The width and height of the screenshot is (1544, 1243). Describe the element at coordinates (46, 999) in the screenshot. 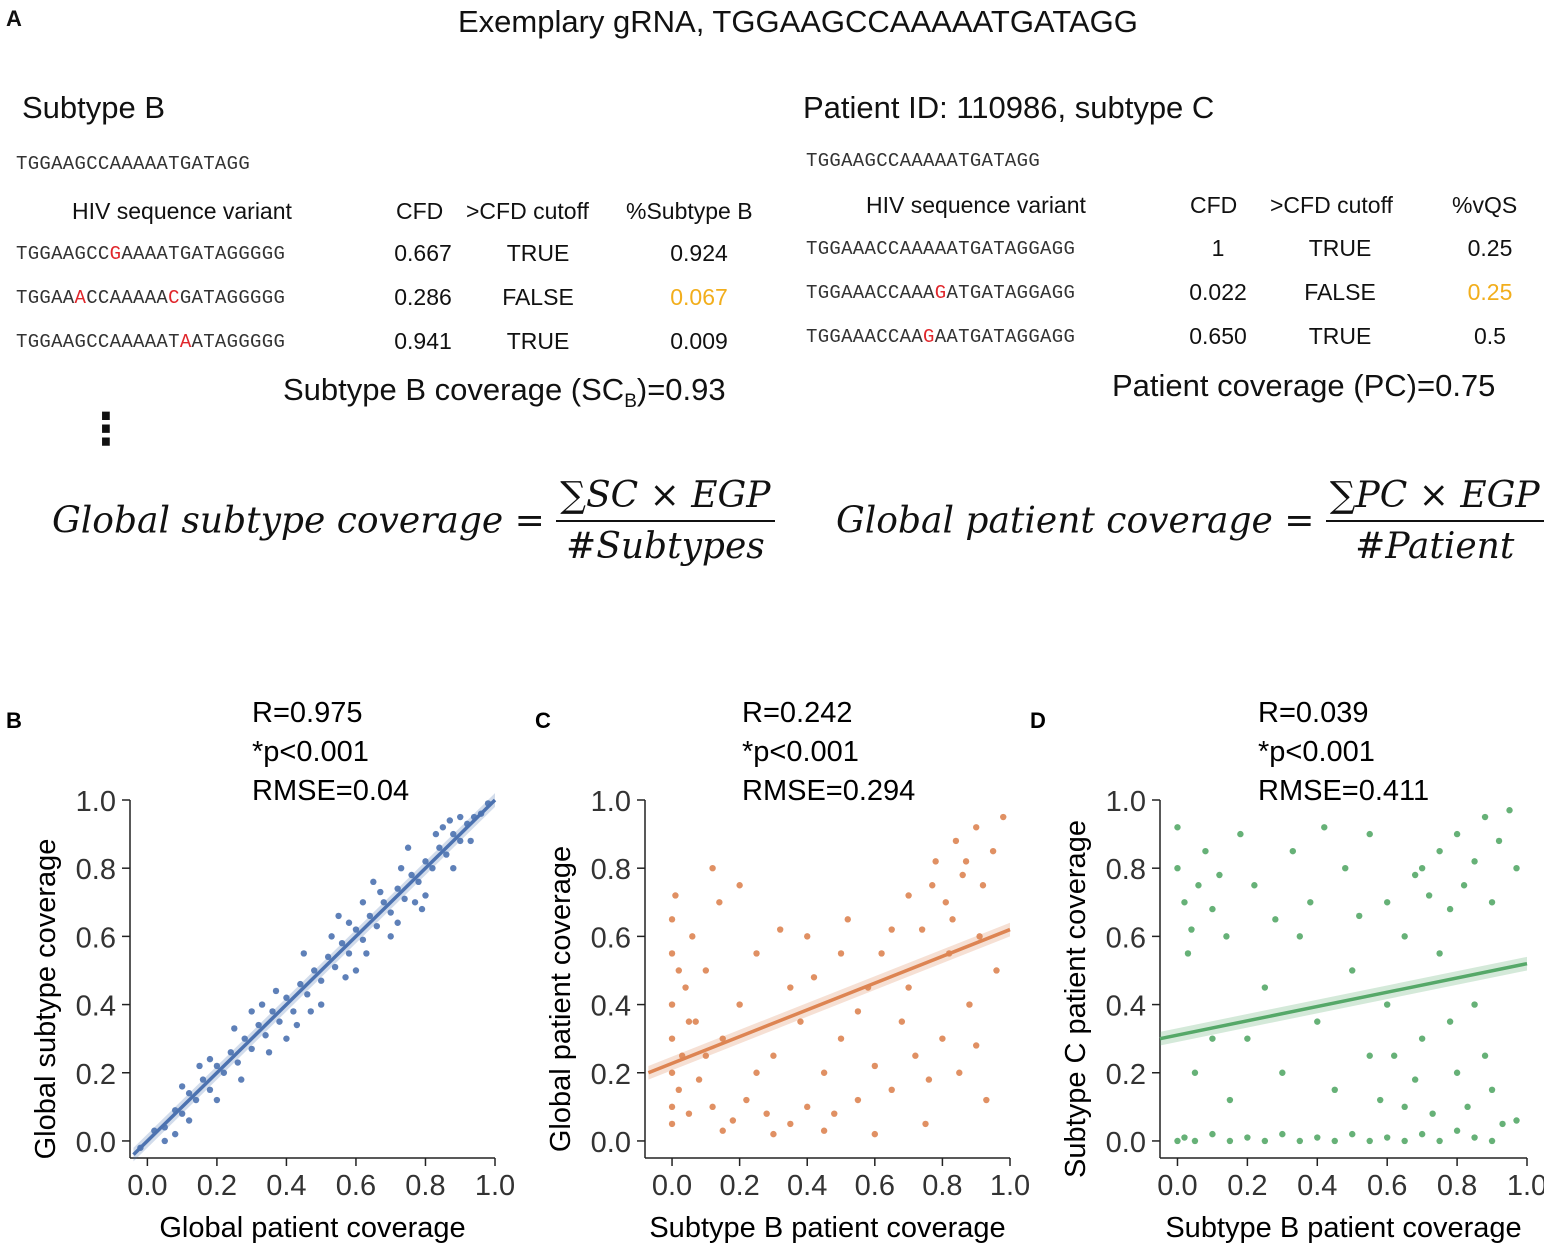

I see `panel-b-y-axis-label: Global subtype coverage` at that location.